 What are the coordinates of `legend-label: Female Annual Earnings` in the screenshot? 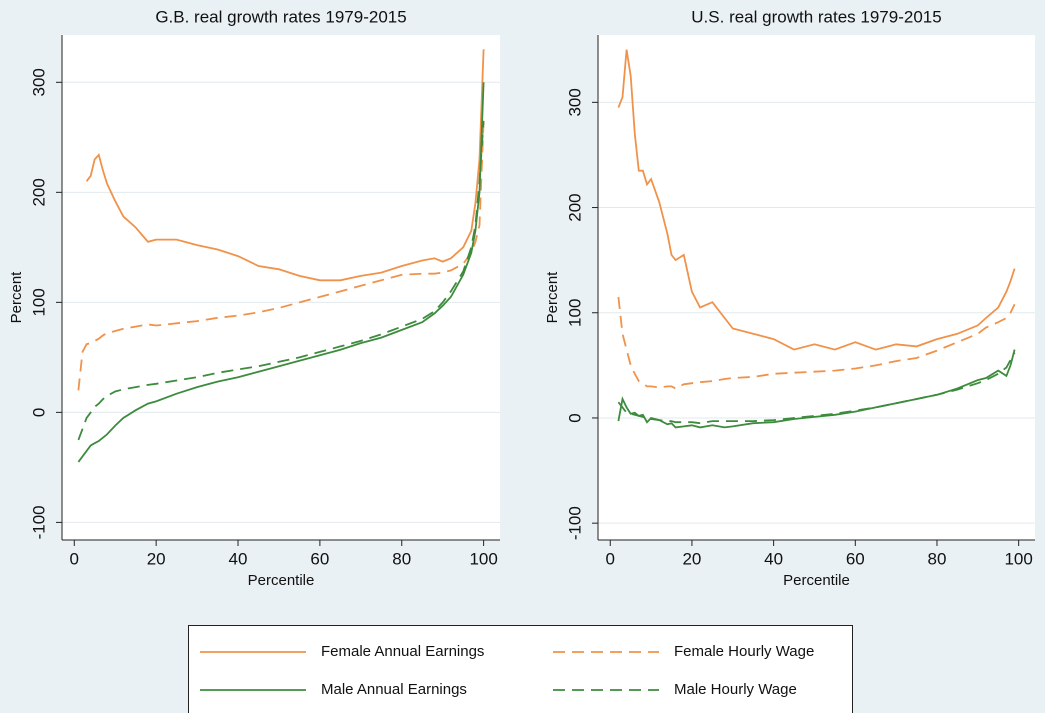 It's located at (402, 651).